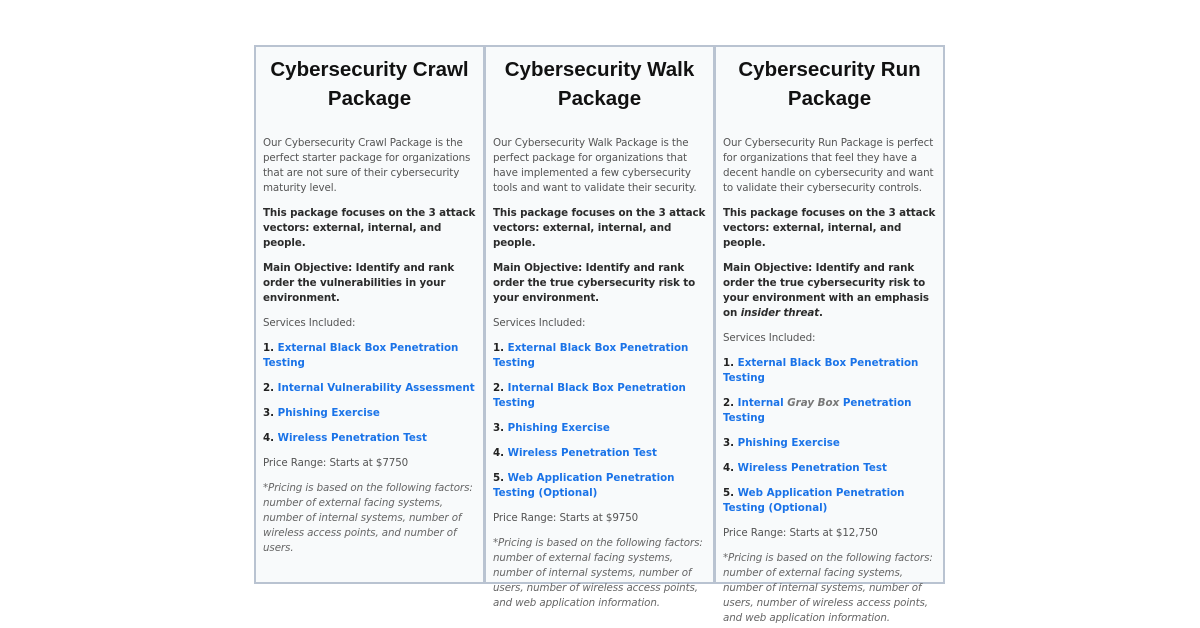  I want to click on price-range: Price Range: Starts at $9750, so click(566, 518).